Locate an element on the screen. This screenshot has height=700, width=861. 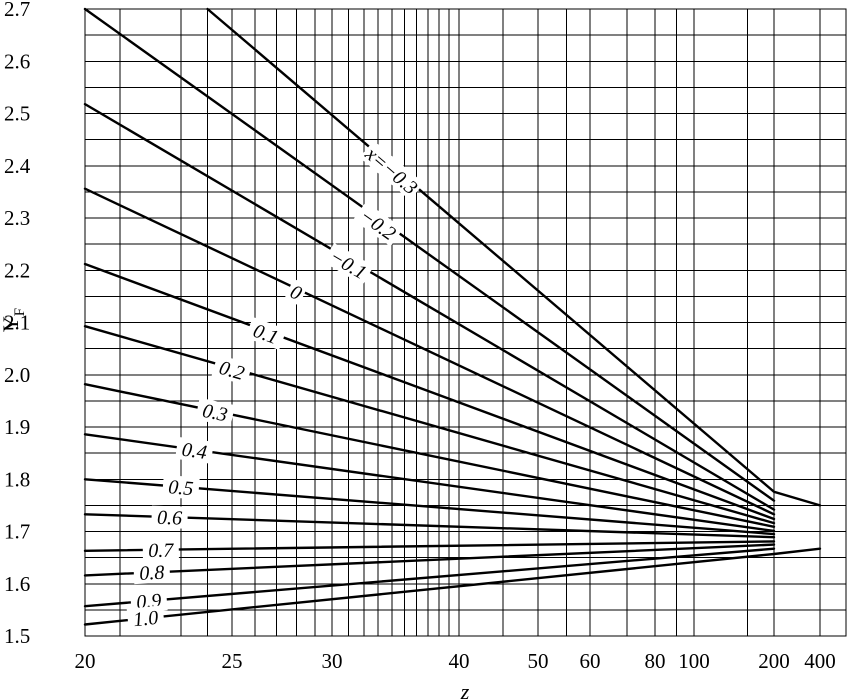
y-tick-label: 2.5 is located at coordinates (17, 114).